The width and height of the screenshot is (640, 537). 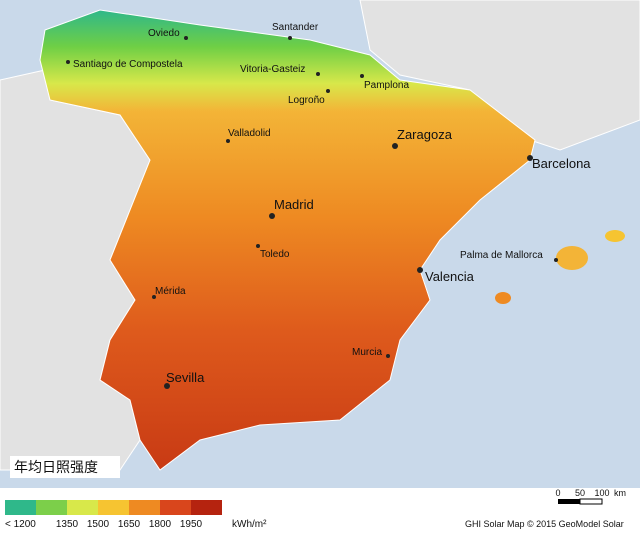 What do you see at coordinates (501, 255) in the screenshot?
I see `city-label: Palma de Mallorca` at bounding box center [501, 255].